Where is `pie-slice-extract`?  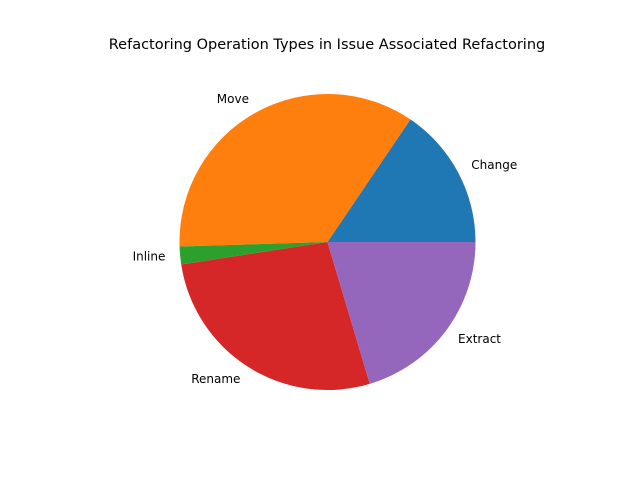 pie-slice-extract is located at coordinates (401, 313).